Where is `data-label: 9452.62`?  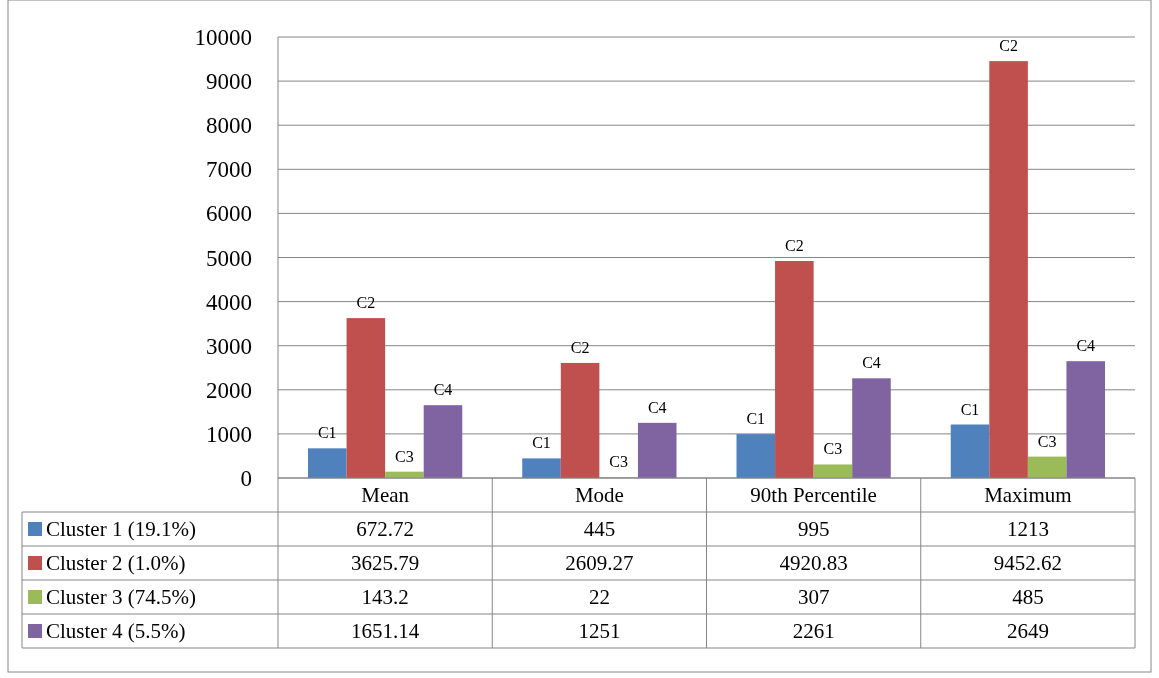
data-label: 9452.62 is located at coordinates (1027, 563).